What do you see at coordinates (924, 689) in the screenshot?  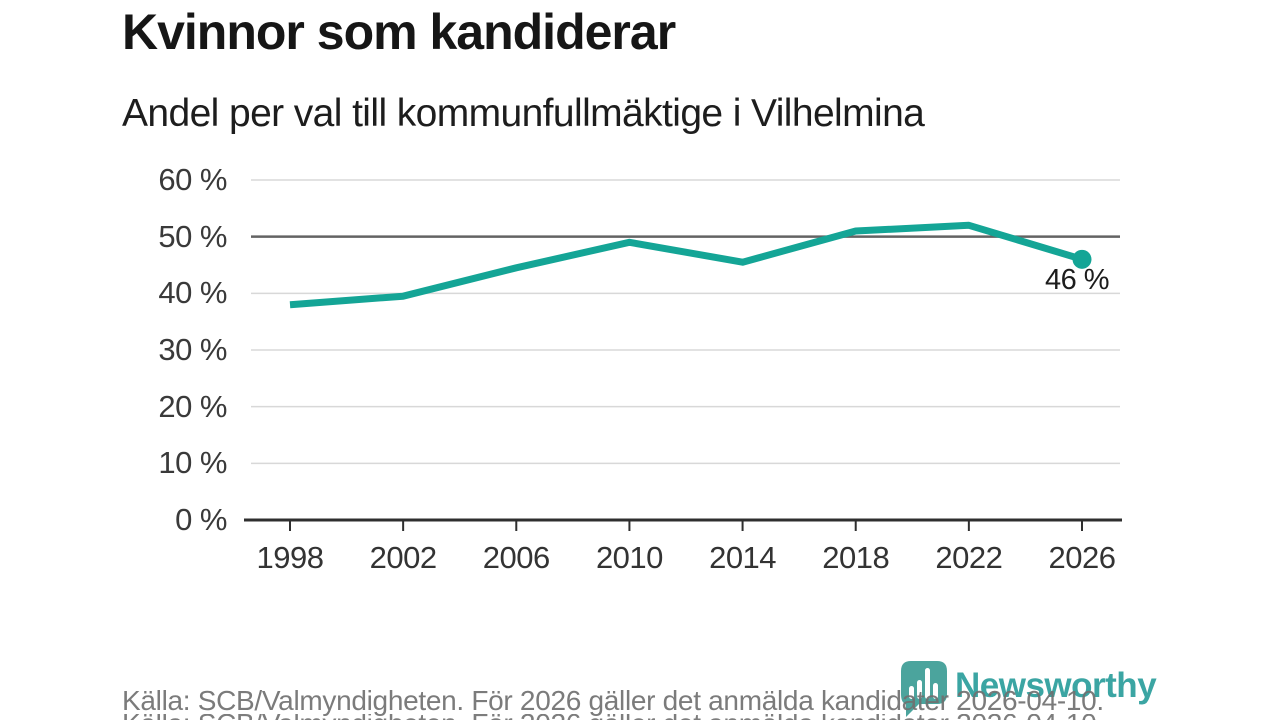 I see `newsworthy-chart-bubble-icon` at bounding box center [924, 689].